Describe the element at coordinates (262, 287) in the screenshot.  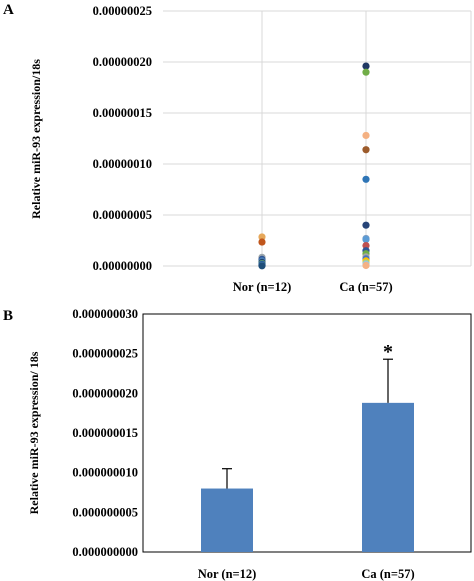
I see `panel-a-x-category-label: Nor (n=12)` at that location.